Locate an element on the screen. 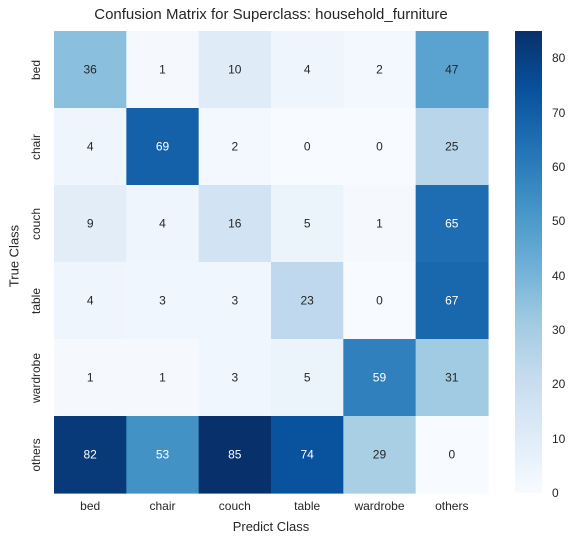  heatmap-cell-couch-couch is located at coordinates (235, 224).